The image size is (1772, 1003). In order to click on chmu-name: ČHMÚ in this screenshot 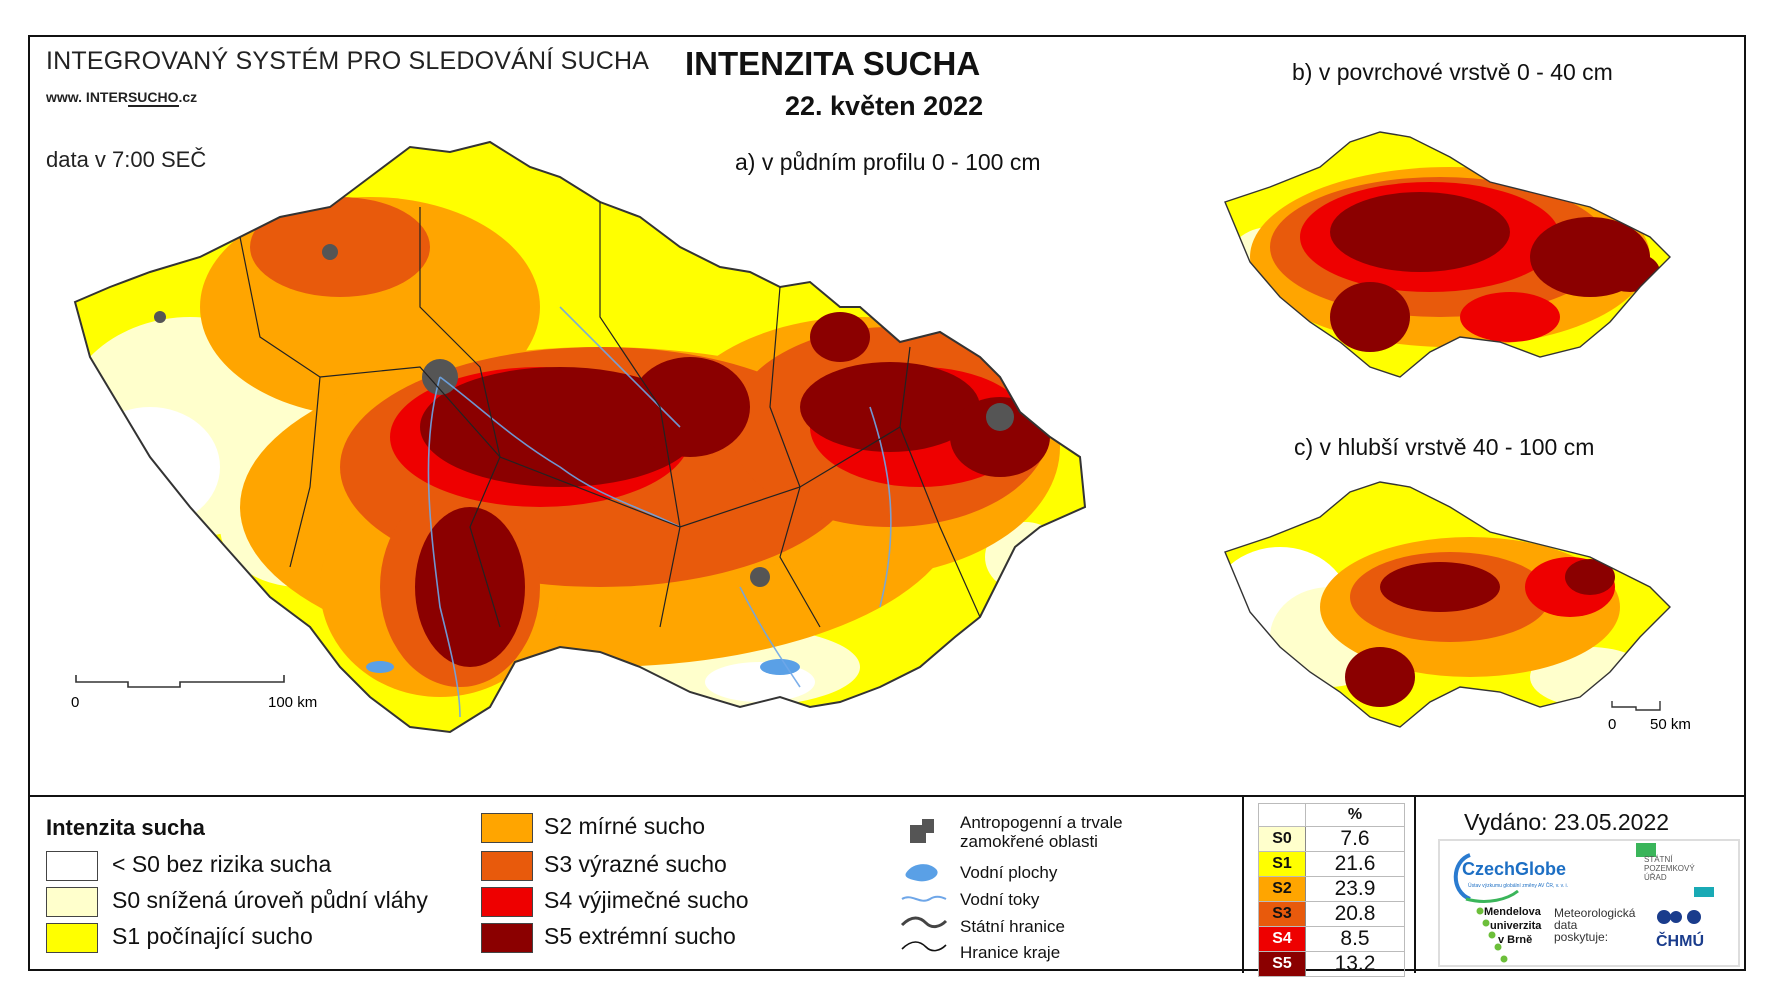, I will do `click(1680, 941)`.